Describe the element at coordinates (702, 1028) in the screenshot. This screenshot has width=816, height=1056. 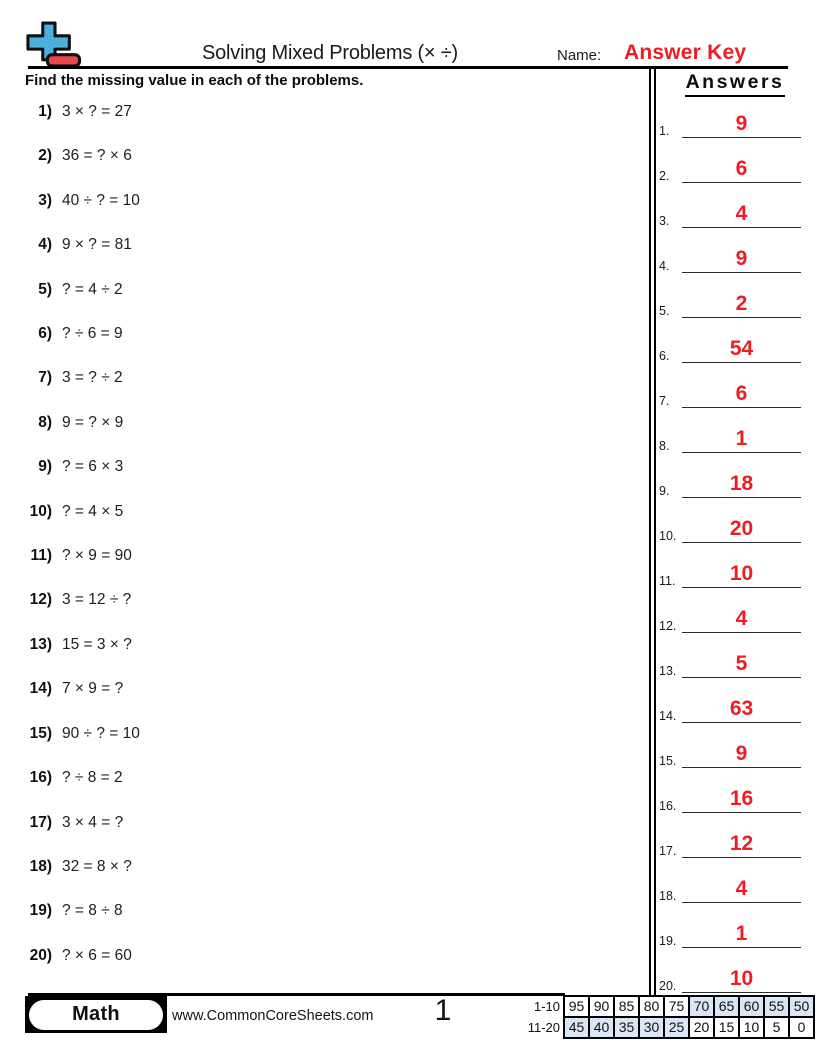
I see `score-cell: 20` at that location.